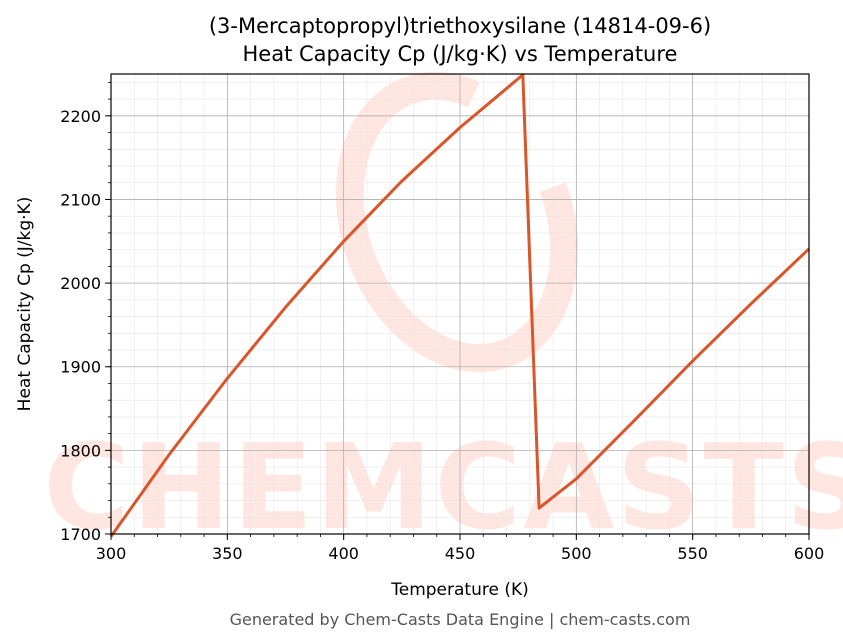  What do you see at coordinates (80, 450) in the screenshot?
I see `y-tick-label: 1800` at bounding box center [80, 450].